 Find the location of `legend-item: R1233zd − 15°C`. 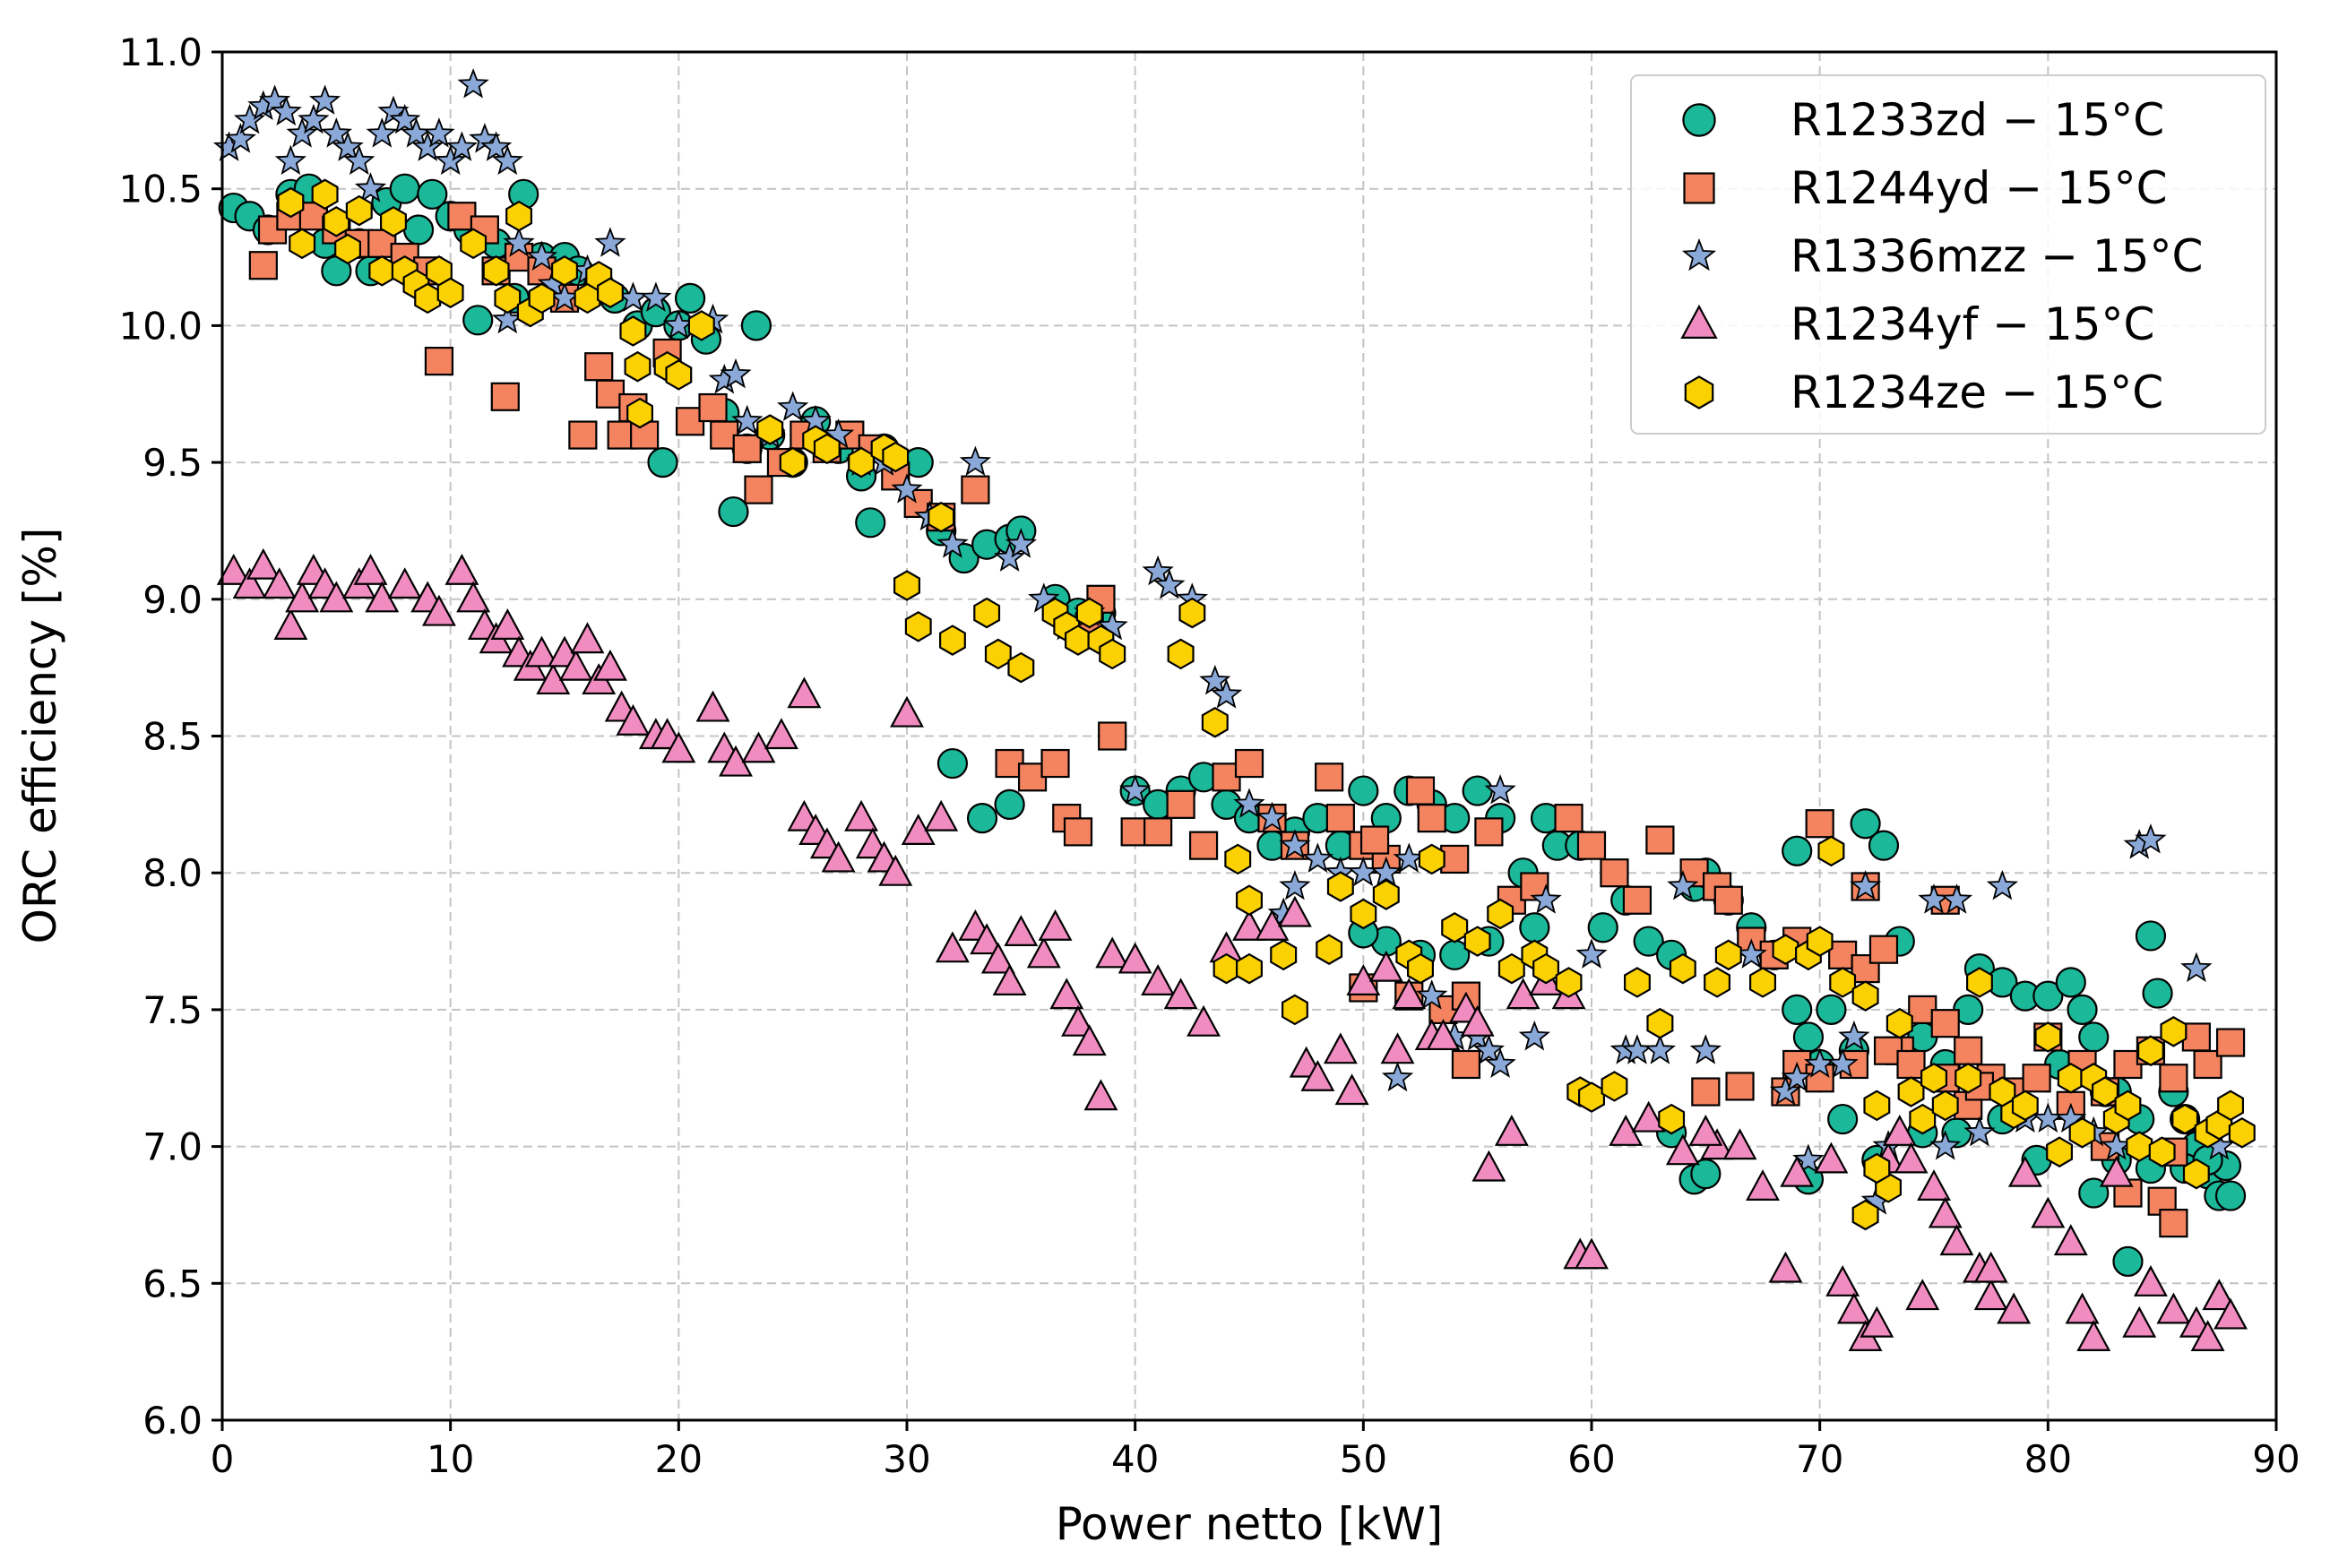

legend-item: R1233zd − 15°C is located at coordinates (1923, 120).